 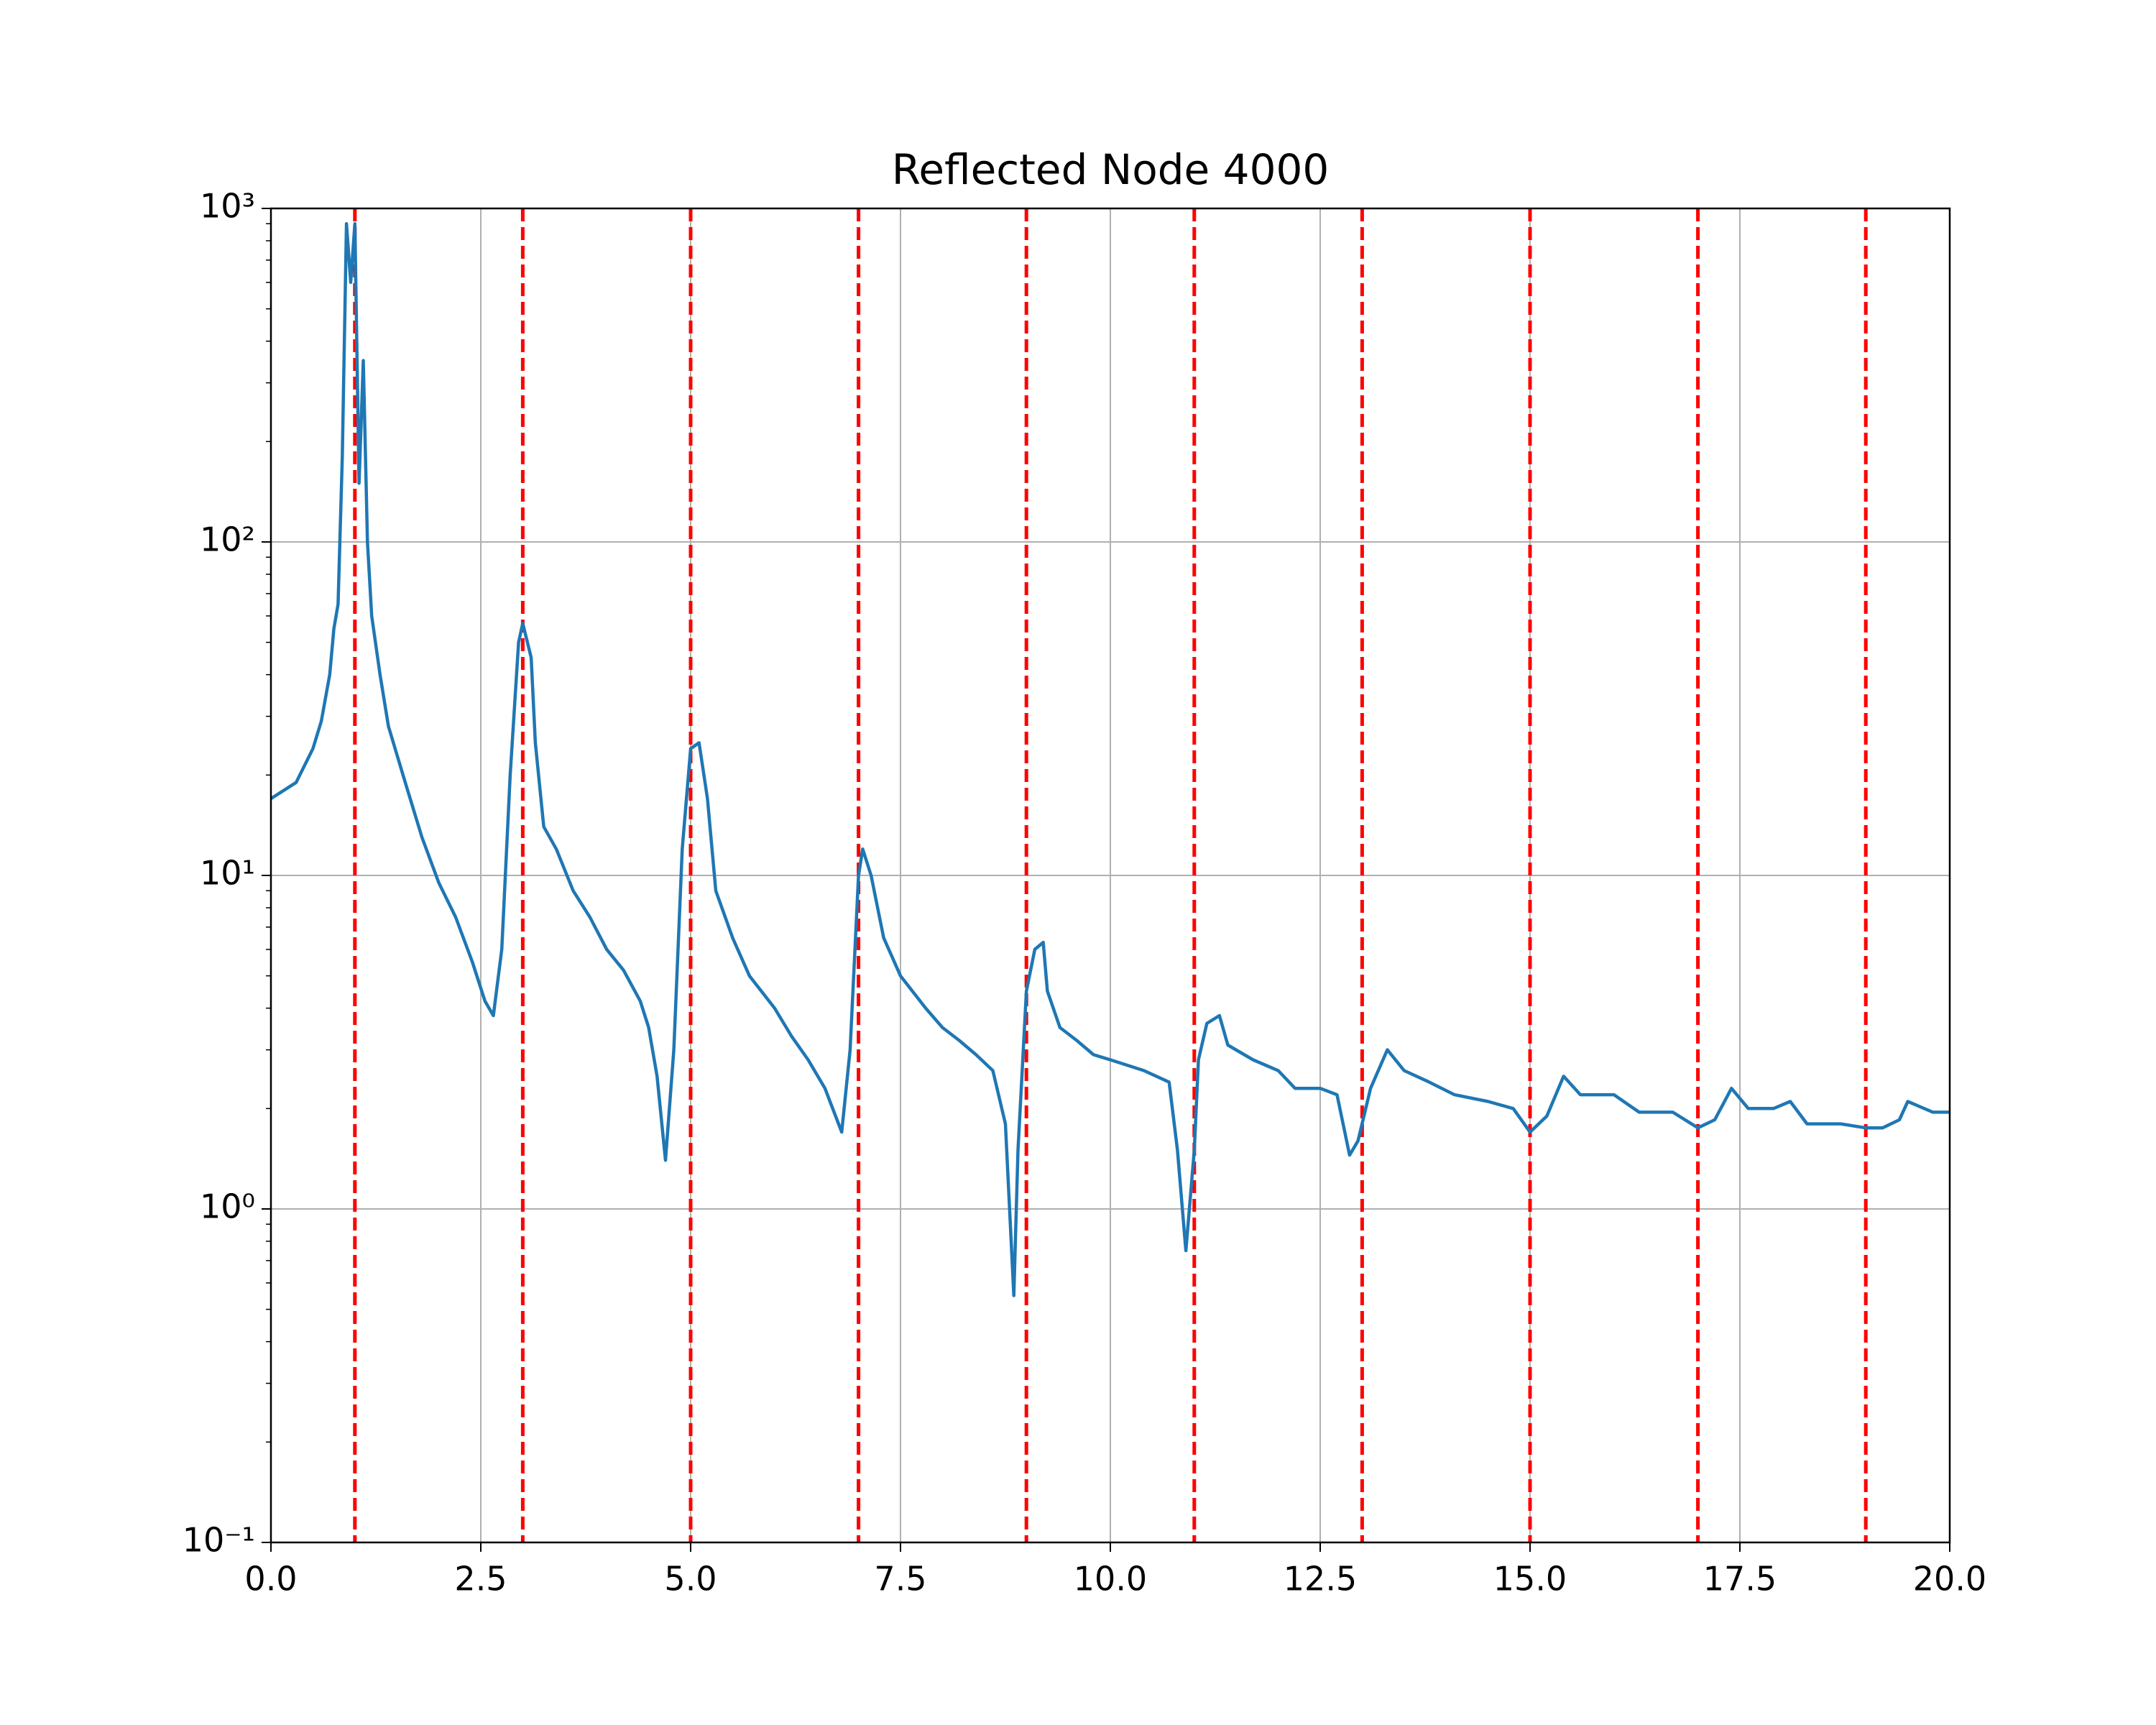 I want to click on x-tick-label: 7.5, so click(x=900, y=1579).